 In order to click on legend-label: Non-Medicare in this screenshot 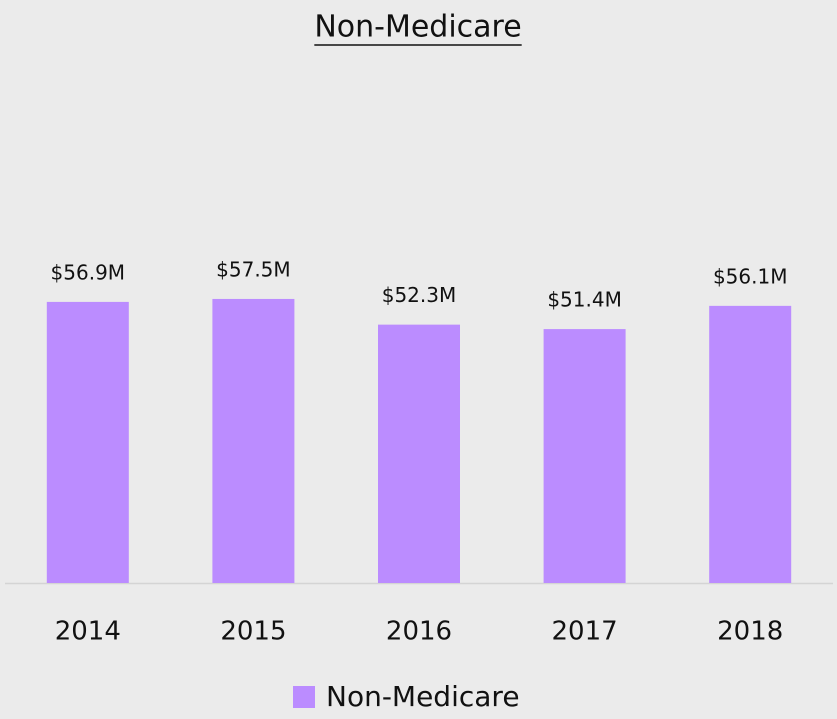, I will do `click(423, 696)`.